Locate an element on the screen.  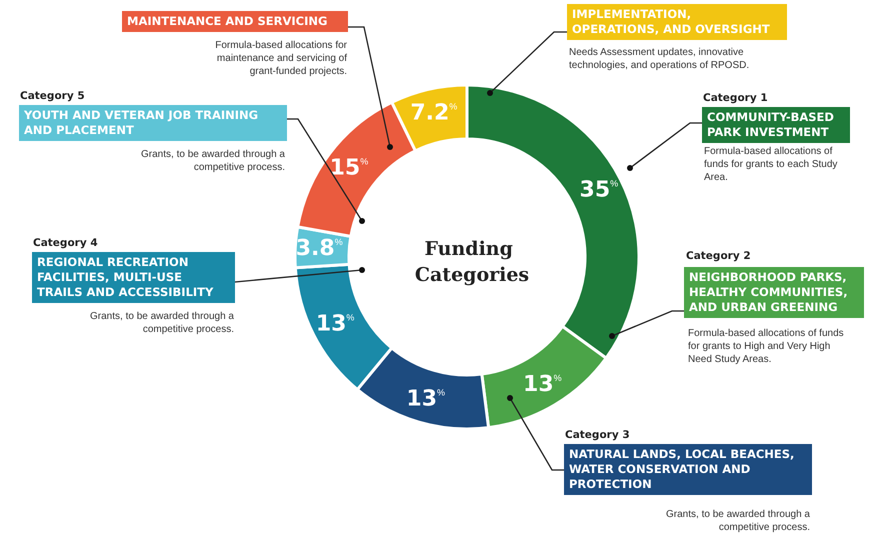
text: Formula-based allocations of funds for grants to High and Very High Need Study Areas. is located at coordinates (766, 346).